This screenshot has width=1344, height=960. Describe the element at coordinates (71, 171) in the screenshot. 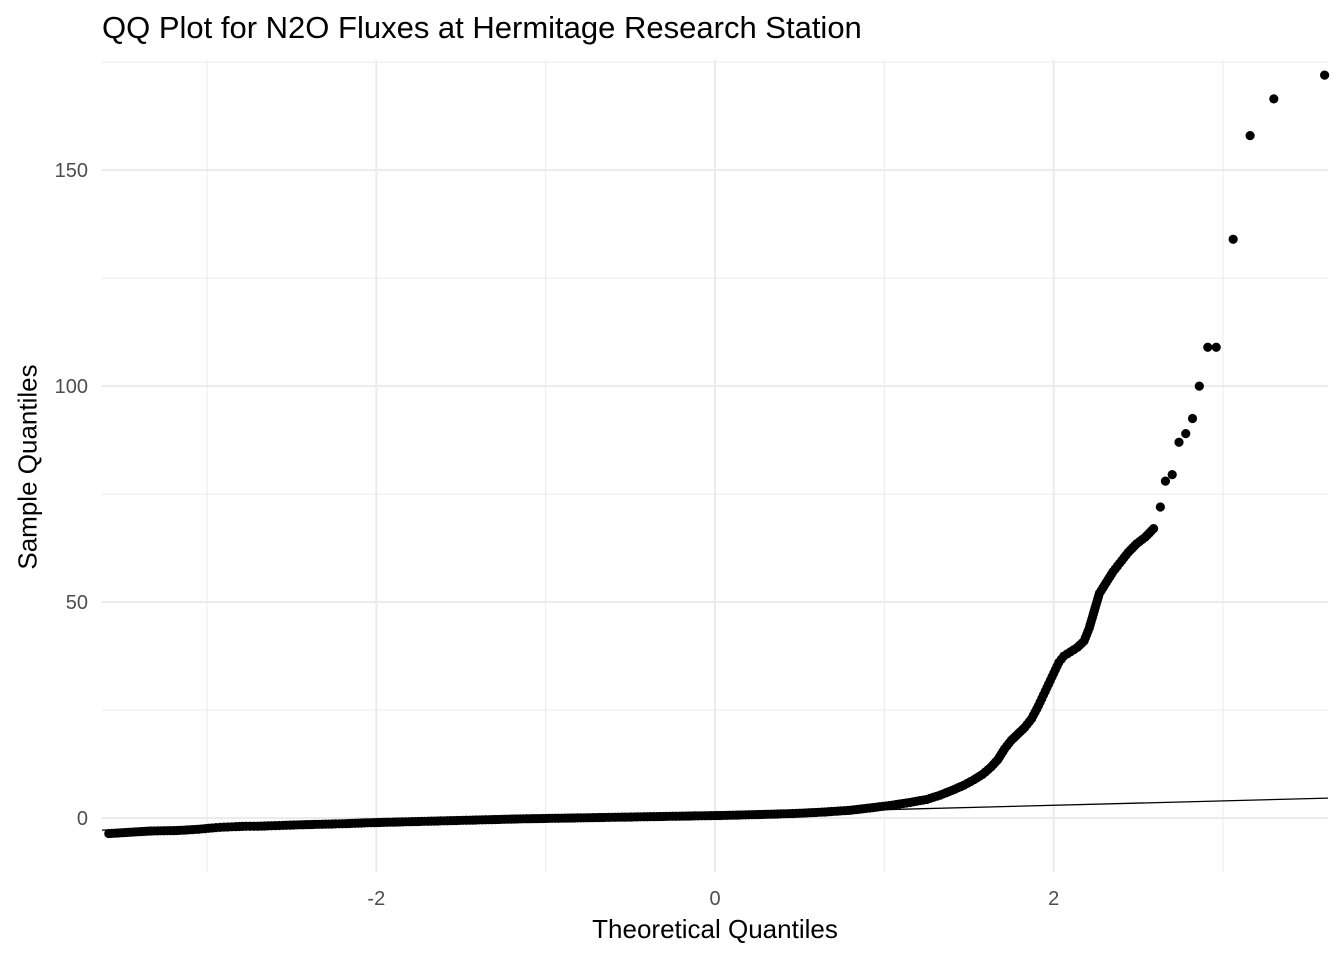

I see `y-tick-label: 150` at that location.